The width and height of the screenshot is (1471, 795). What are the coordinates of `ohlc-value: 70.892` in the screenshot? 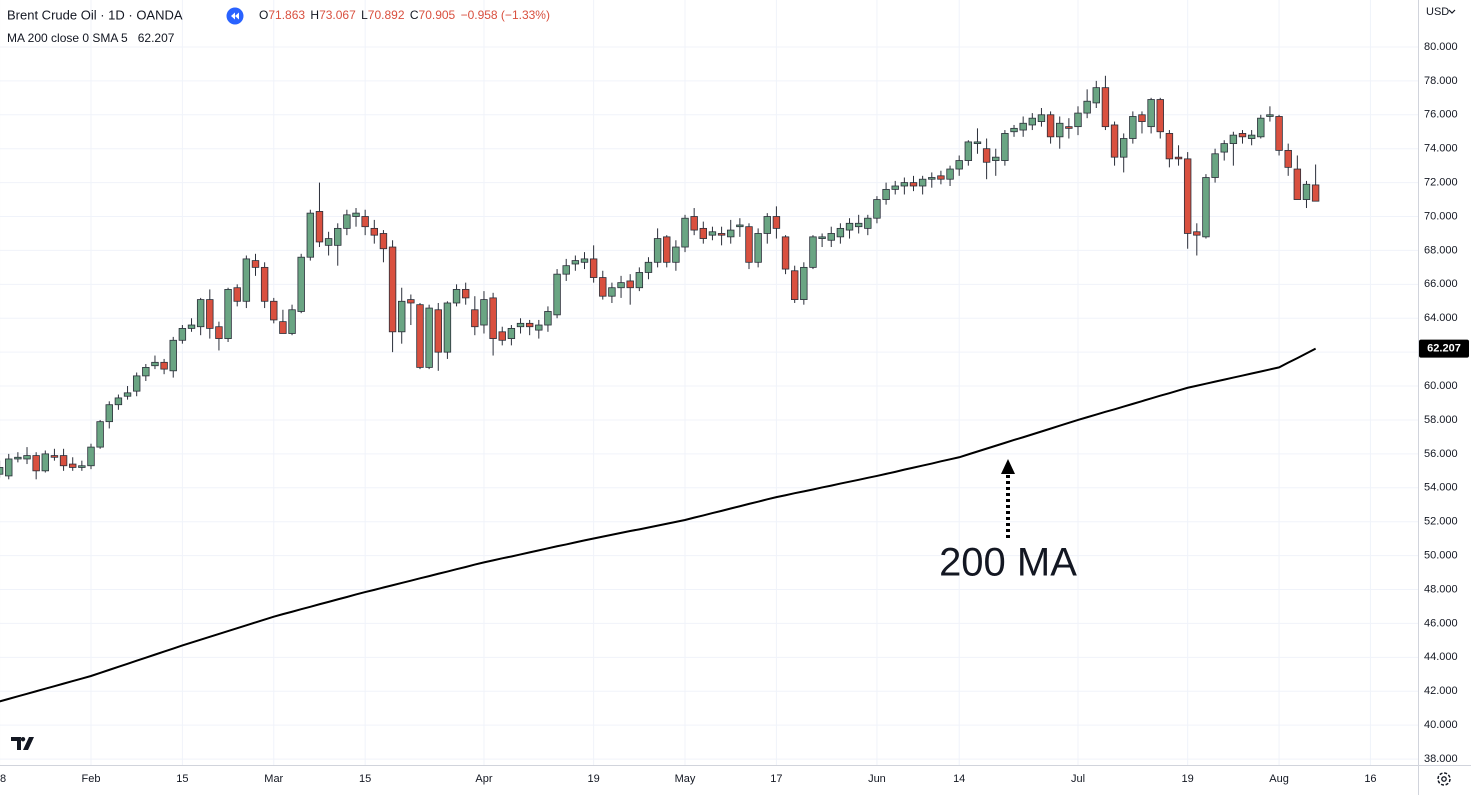 It's located at (386, 15).